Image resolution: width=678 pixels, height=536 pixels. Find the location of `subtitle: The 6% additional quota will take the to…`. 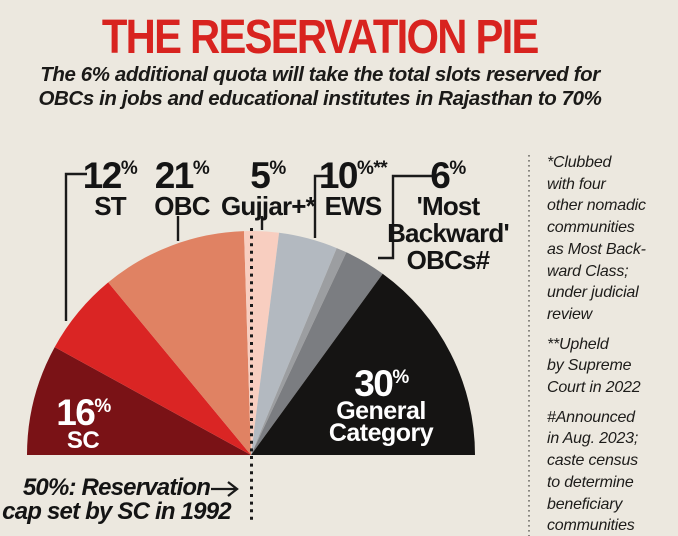

subtitle: The 6% additional quota will take the to… is located at coordinates (320, 86).